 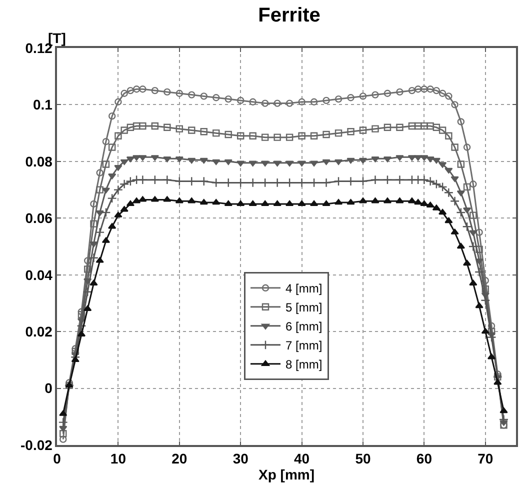 What do you see at coordinates (39, 331) in the screenshot?
I see `y-tick-label: 0.02` at bounding box center [39, 331].